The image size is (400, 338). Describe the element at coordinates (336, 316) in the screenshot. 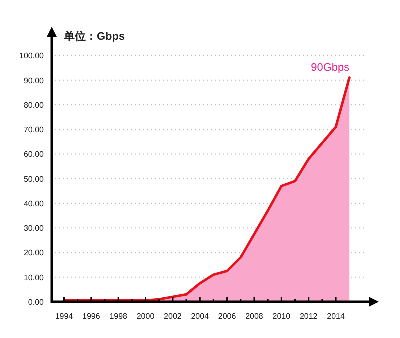

I see `x-tick-label: 2014` at that location.